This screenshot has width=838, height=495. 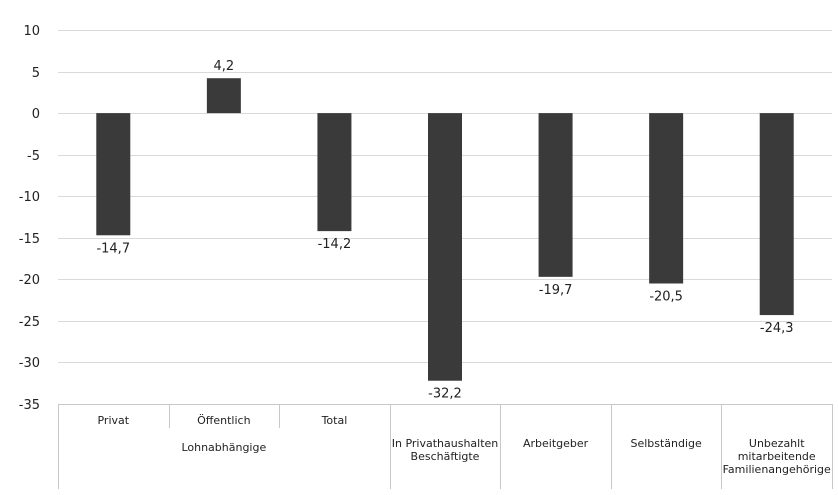 What do you see at coordinates (29, 239) in the screenshot?
I see `y-tick-label: -15` at bounding box center [29, 239].